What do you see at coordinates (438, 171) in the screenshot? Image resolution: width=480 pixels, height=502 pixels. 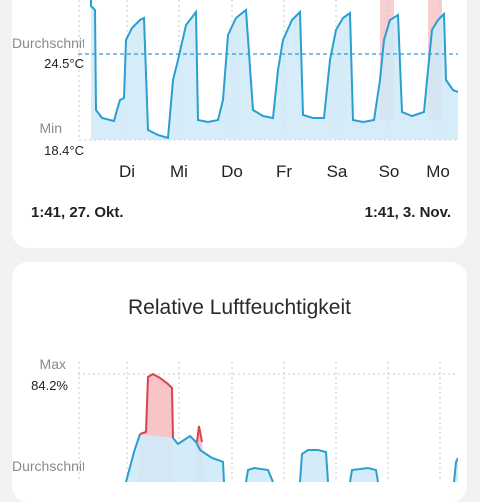 I see `day-label: Mo` at bounding box center [438, 171].